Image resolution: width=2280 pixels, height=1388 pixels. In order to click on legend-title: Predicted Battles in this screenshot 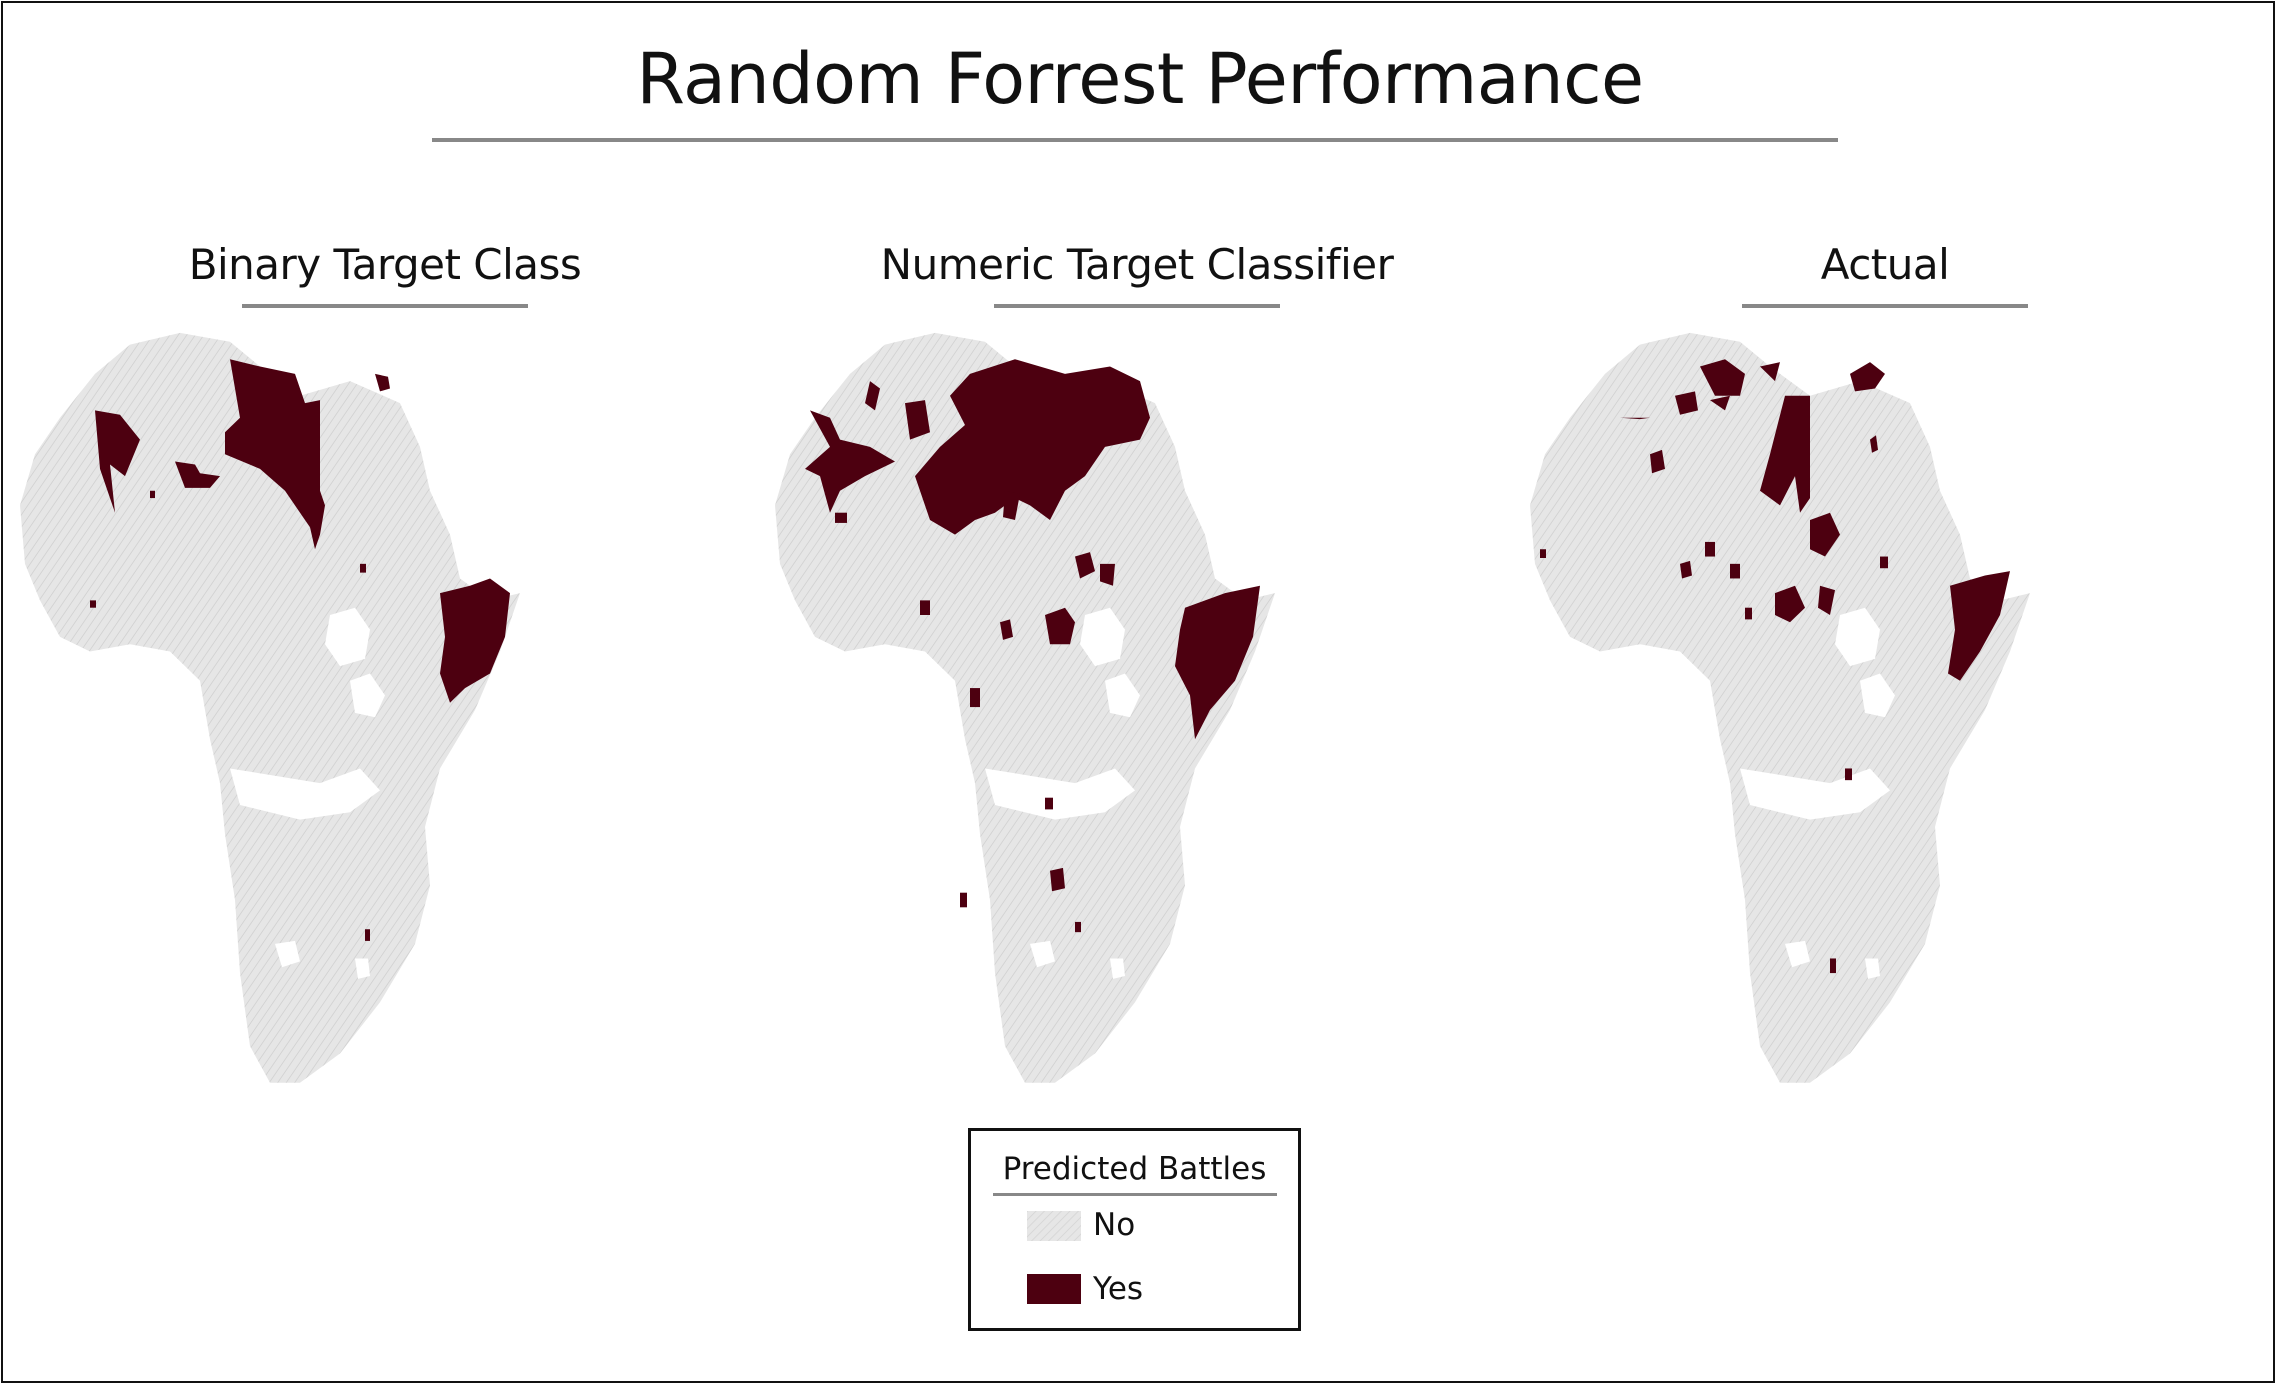, I will do `click(1134, 1169)`.